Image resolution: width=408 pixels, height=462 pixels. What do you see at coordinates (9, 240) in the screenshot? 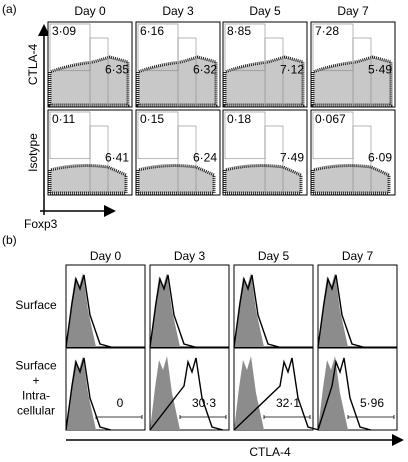
I see `panel-label: (b)` at bounding box center [9, 240].